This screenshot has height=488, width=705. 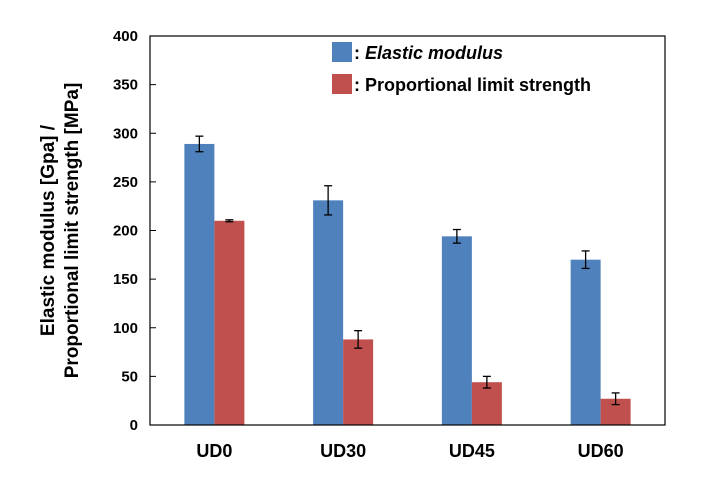 I want to click on y-tick-label-250: 250, so click(x=125, y=182).